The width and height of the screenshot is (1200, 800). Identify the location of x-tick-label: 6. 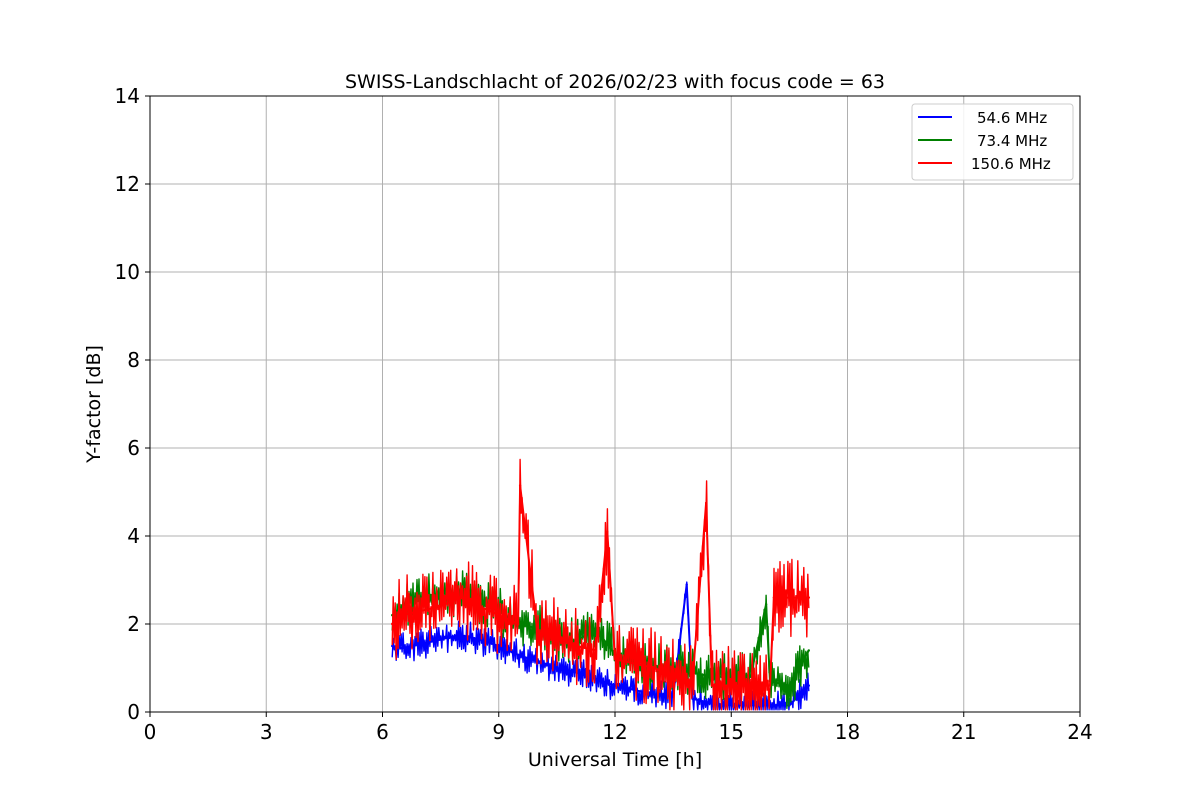
(382, 732).